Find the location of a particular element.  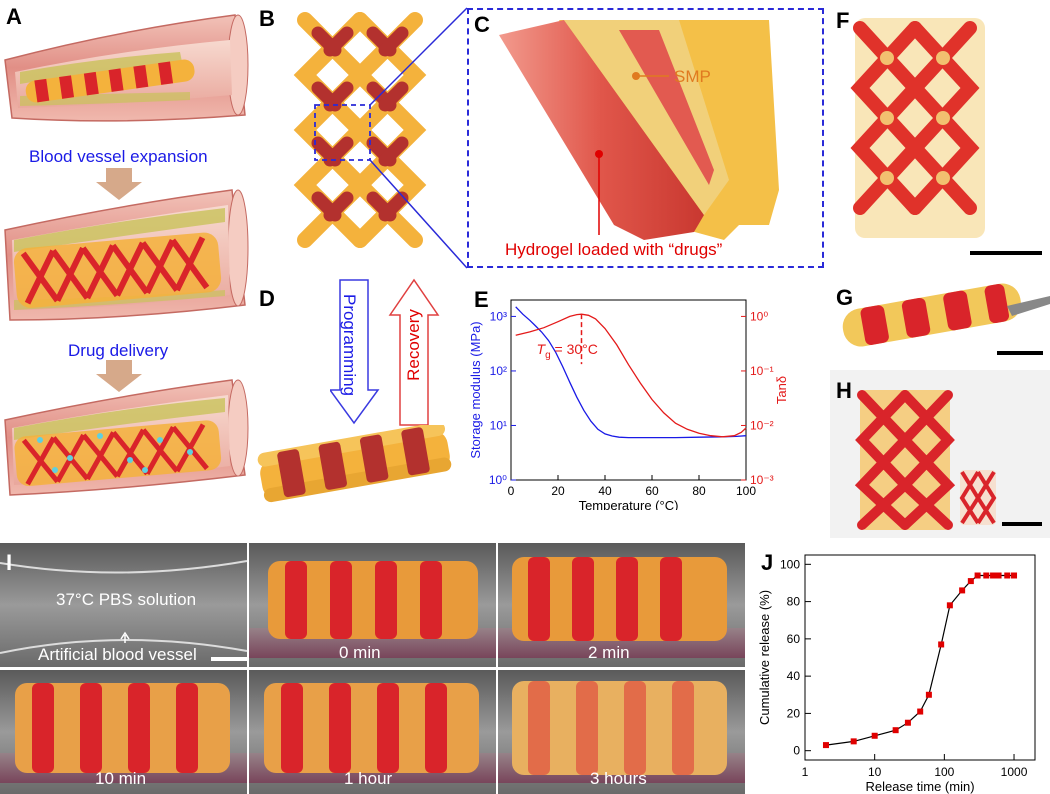

x-tick-label: 10 is located at coordinates (875, 772).